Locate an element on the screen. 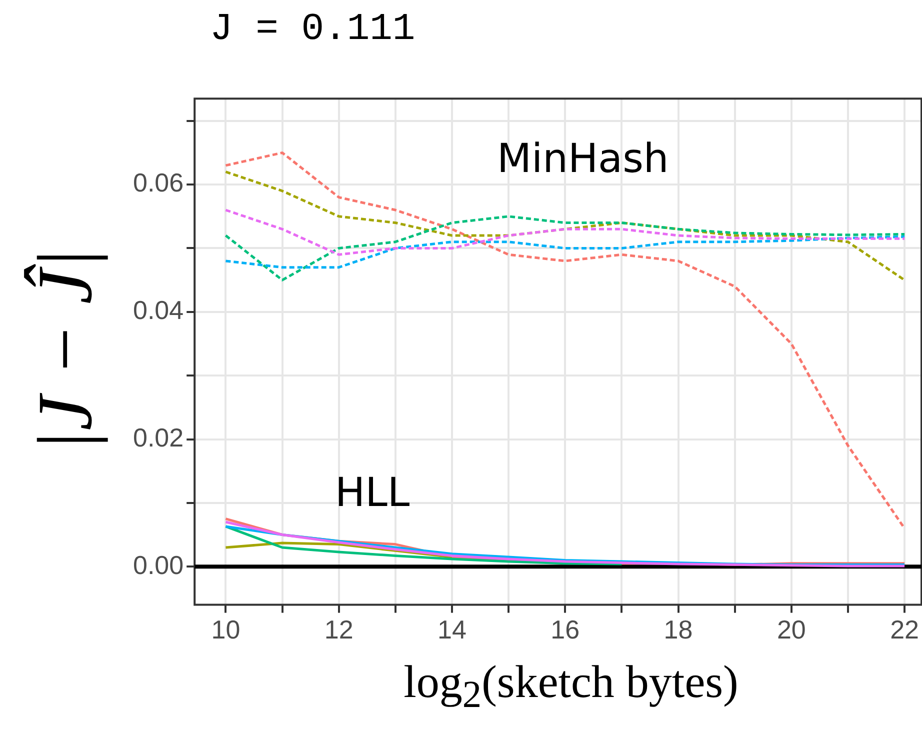 The height and width of the screenshot is (752, 922). y-tick-label: 0.00 is located at coordinates (158, 565).